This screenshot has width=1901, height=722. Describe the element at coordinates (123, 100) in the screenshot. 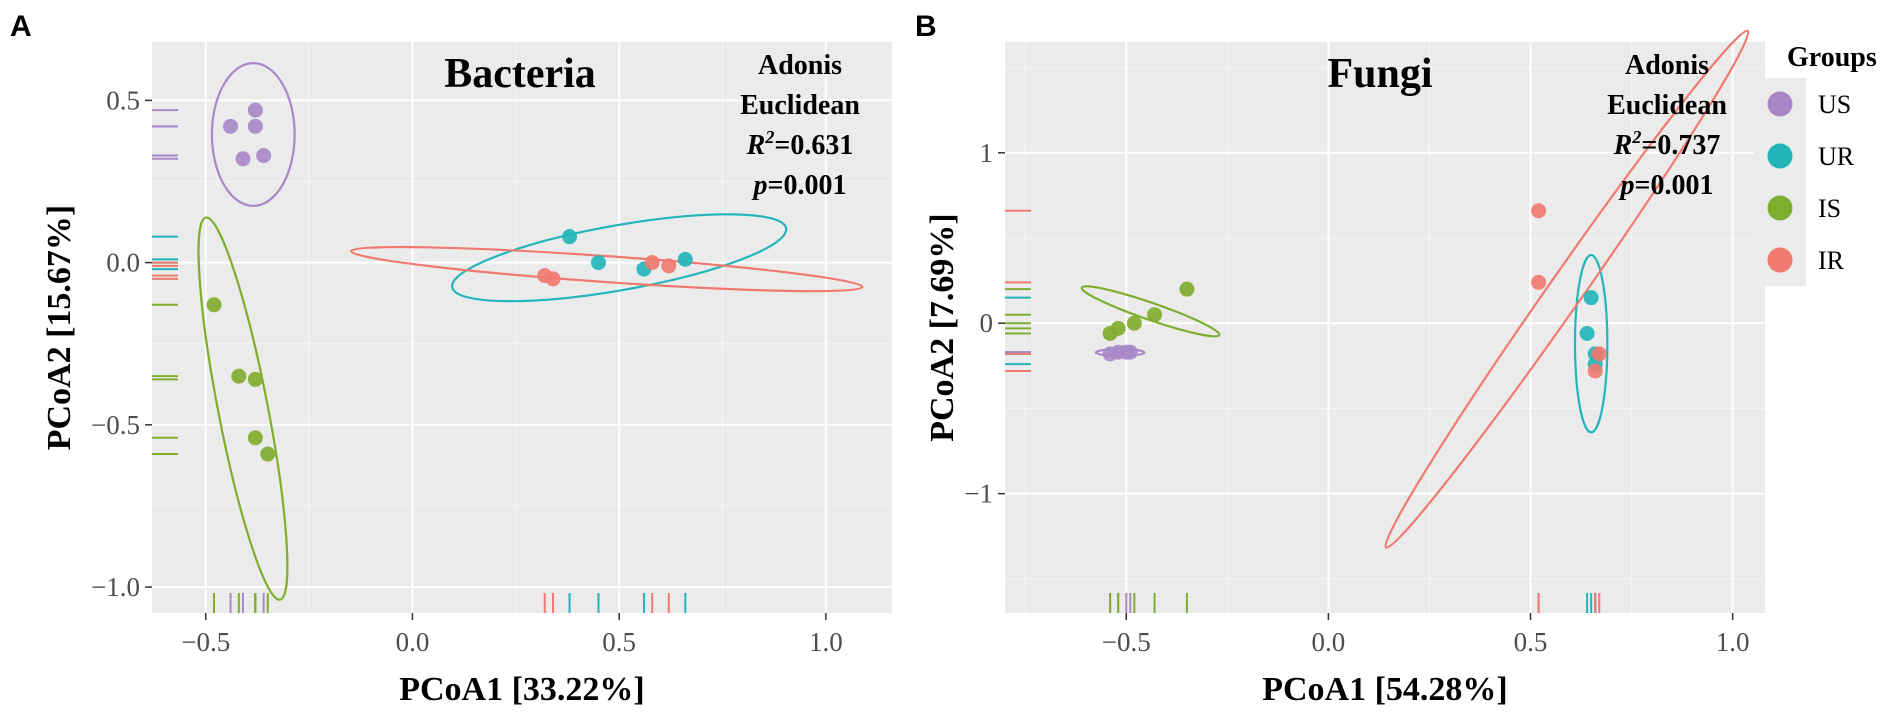

I see `y-tick-label: 0.5` at that location.